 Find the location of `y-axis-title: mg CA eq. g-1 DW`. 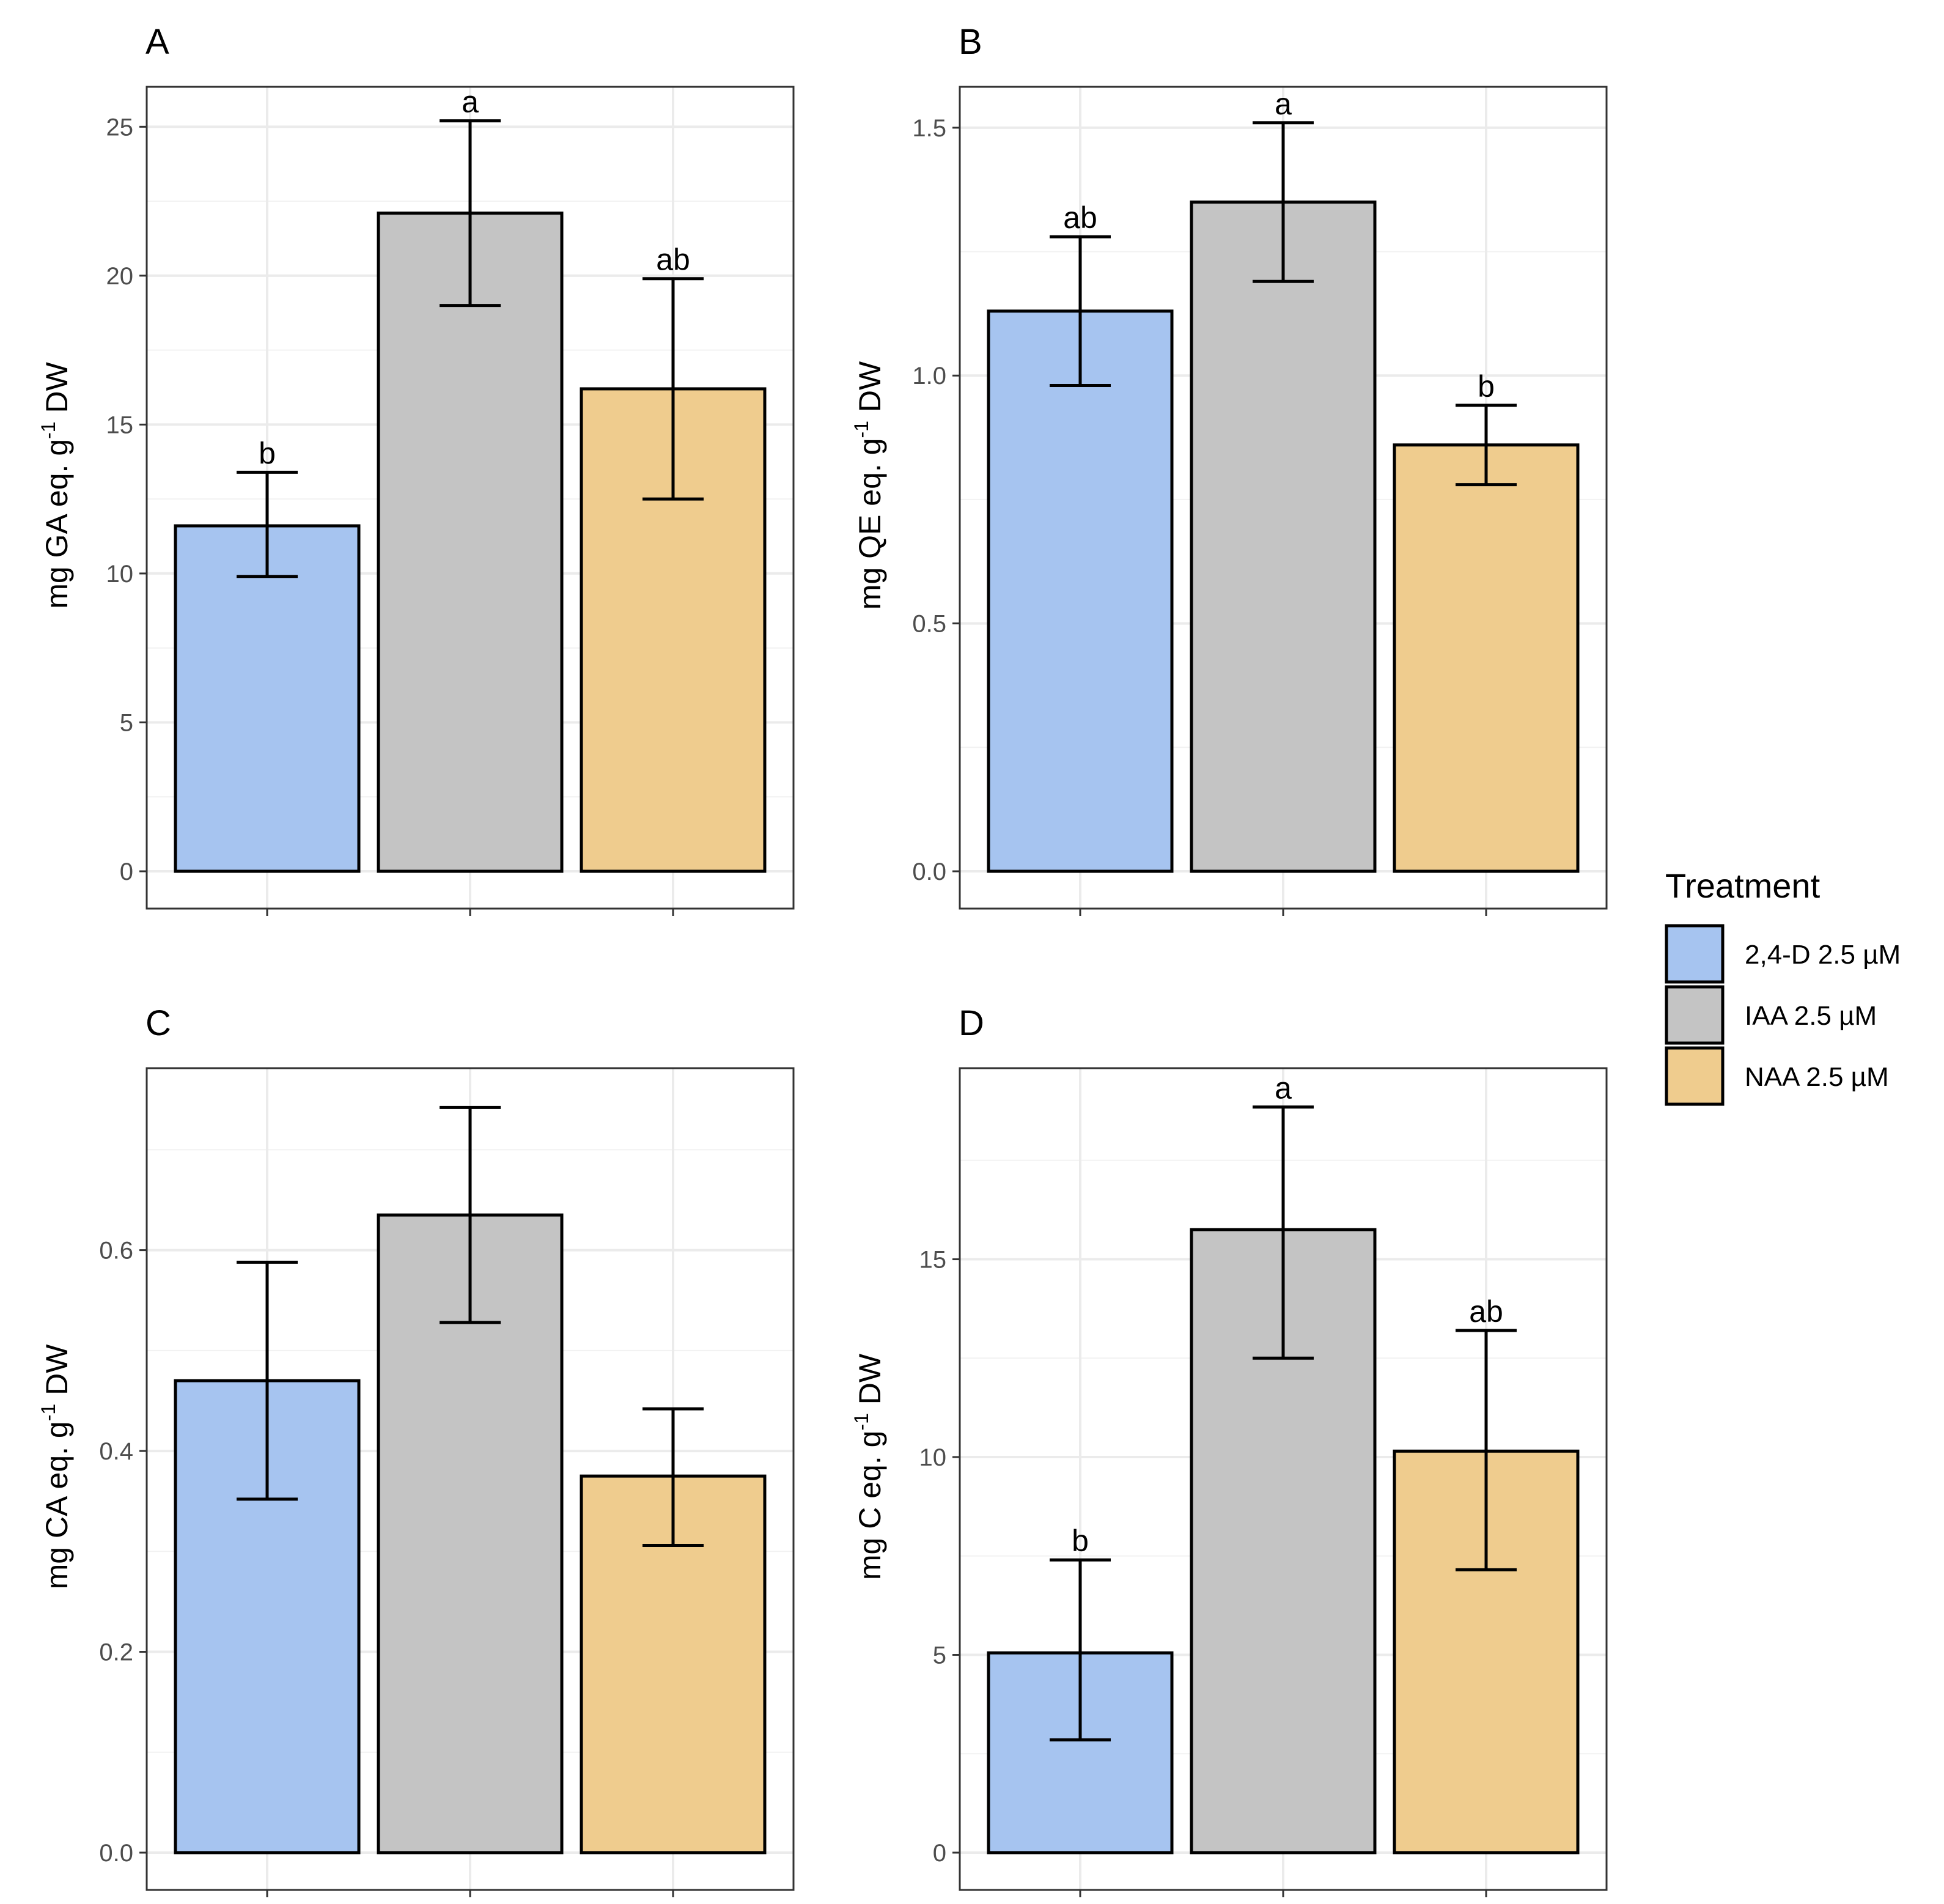

y-axis-title: mg CA eq. g-1 DW is located at coordinates (55, 1467).